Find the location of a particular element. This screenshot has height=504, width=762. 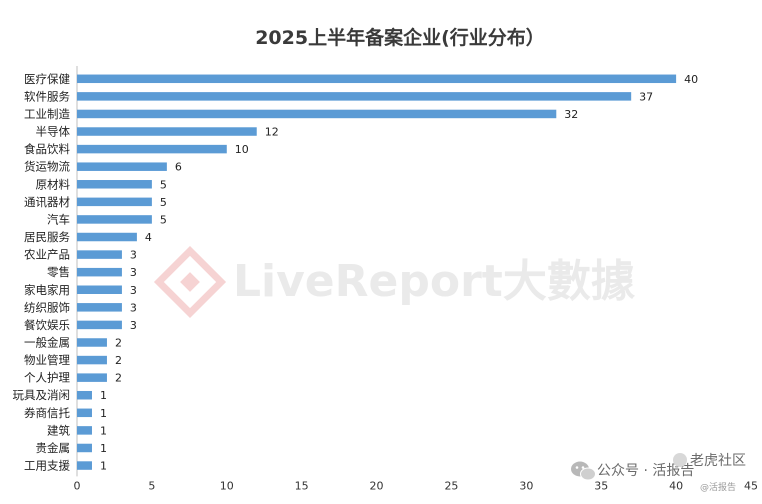

x-tick-label: 20 is located at coordinates (377, 485).